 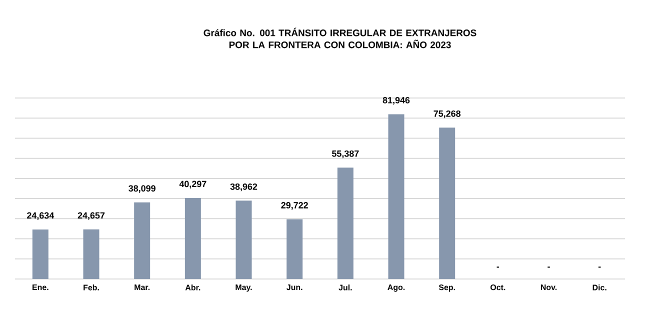 I want to click on data-label: 55,387, so click(x=345, y=154).